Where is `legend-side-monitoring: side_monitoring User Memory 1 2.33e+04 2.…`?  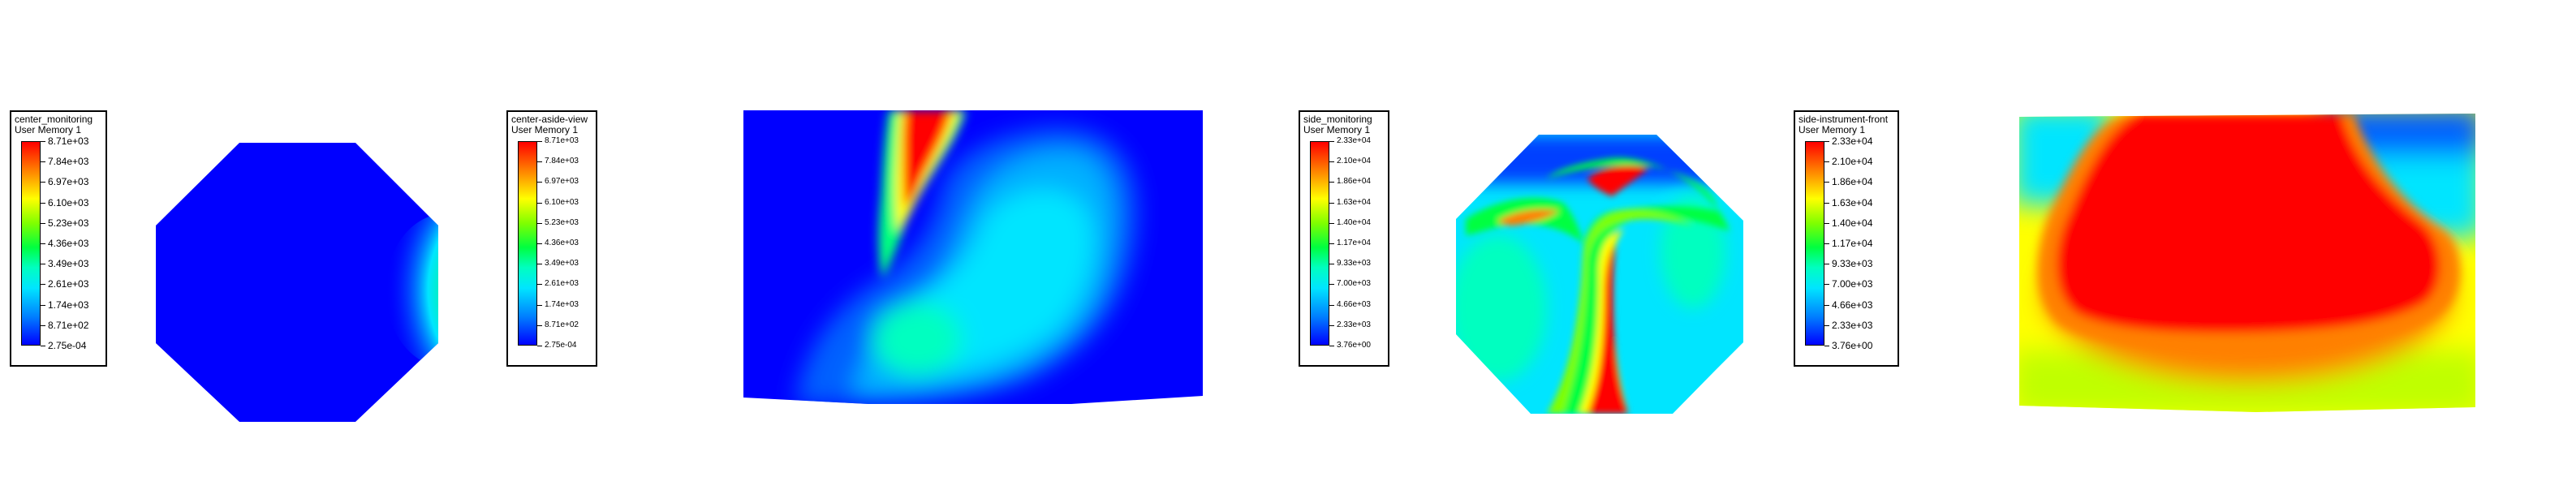
legend-side-monitoring: side_monitoring User Memory 1 2.33e+04 2.… is located at coordinates (1344, 238).